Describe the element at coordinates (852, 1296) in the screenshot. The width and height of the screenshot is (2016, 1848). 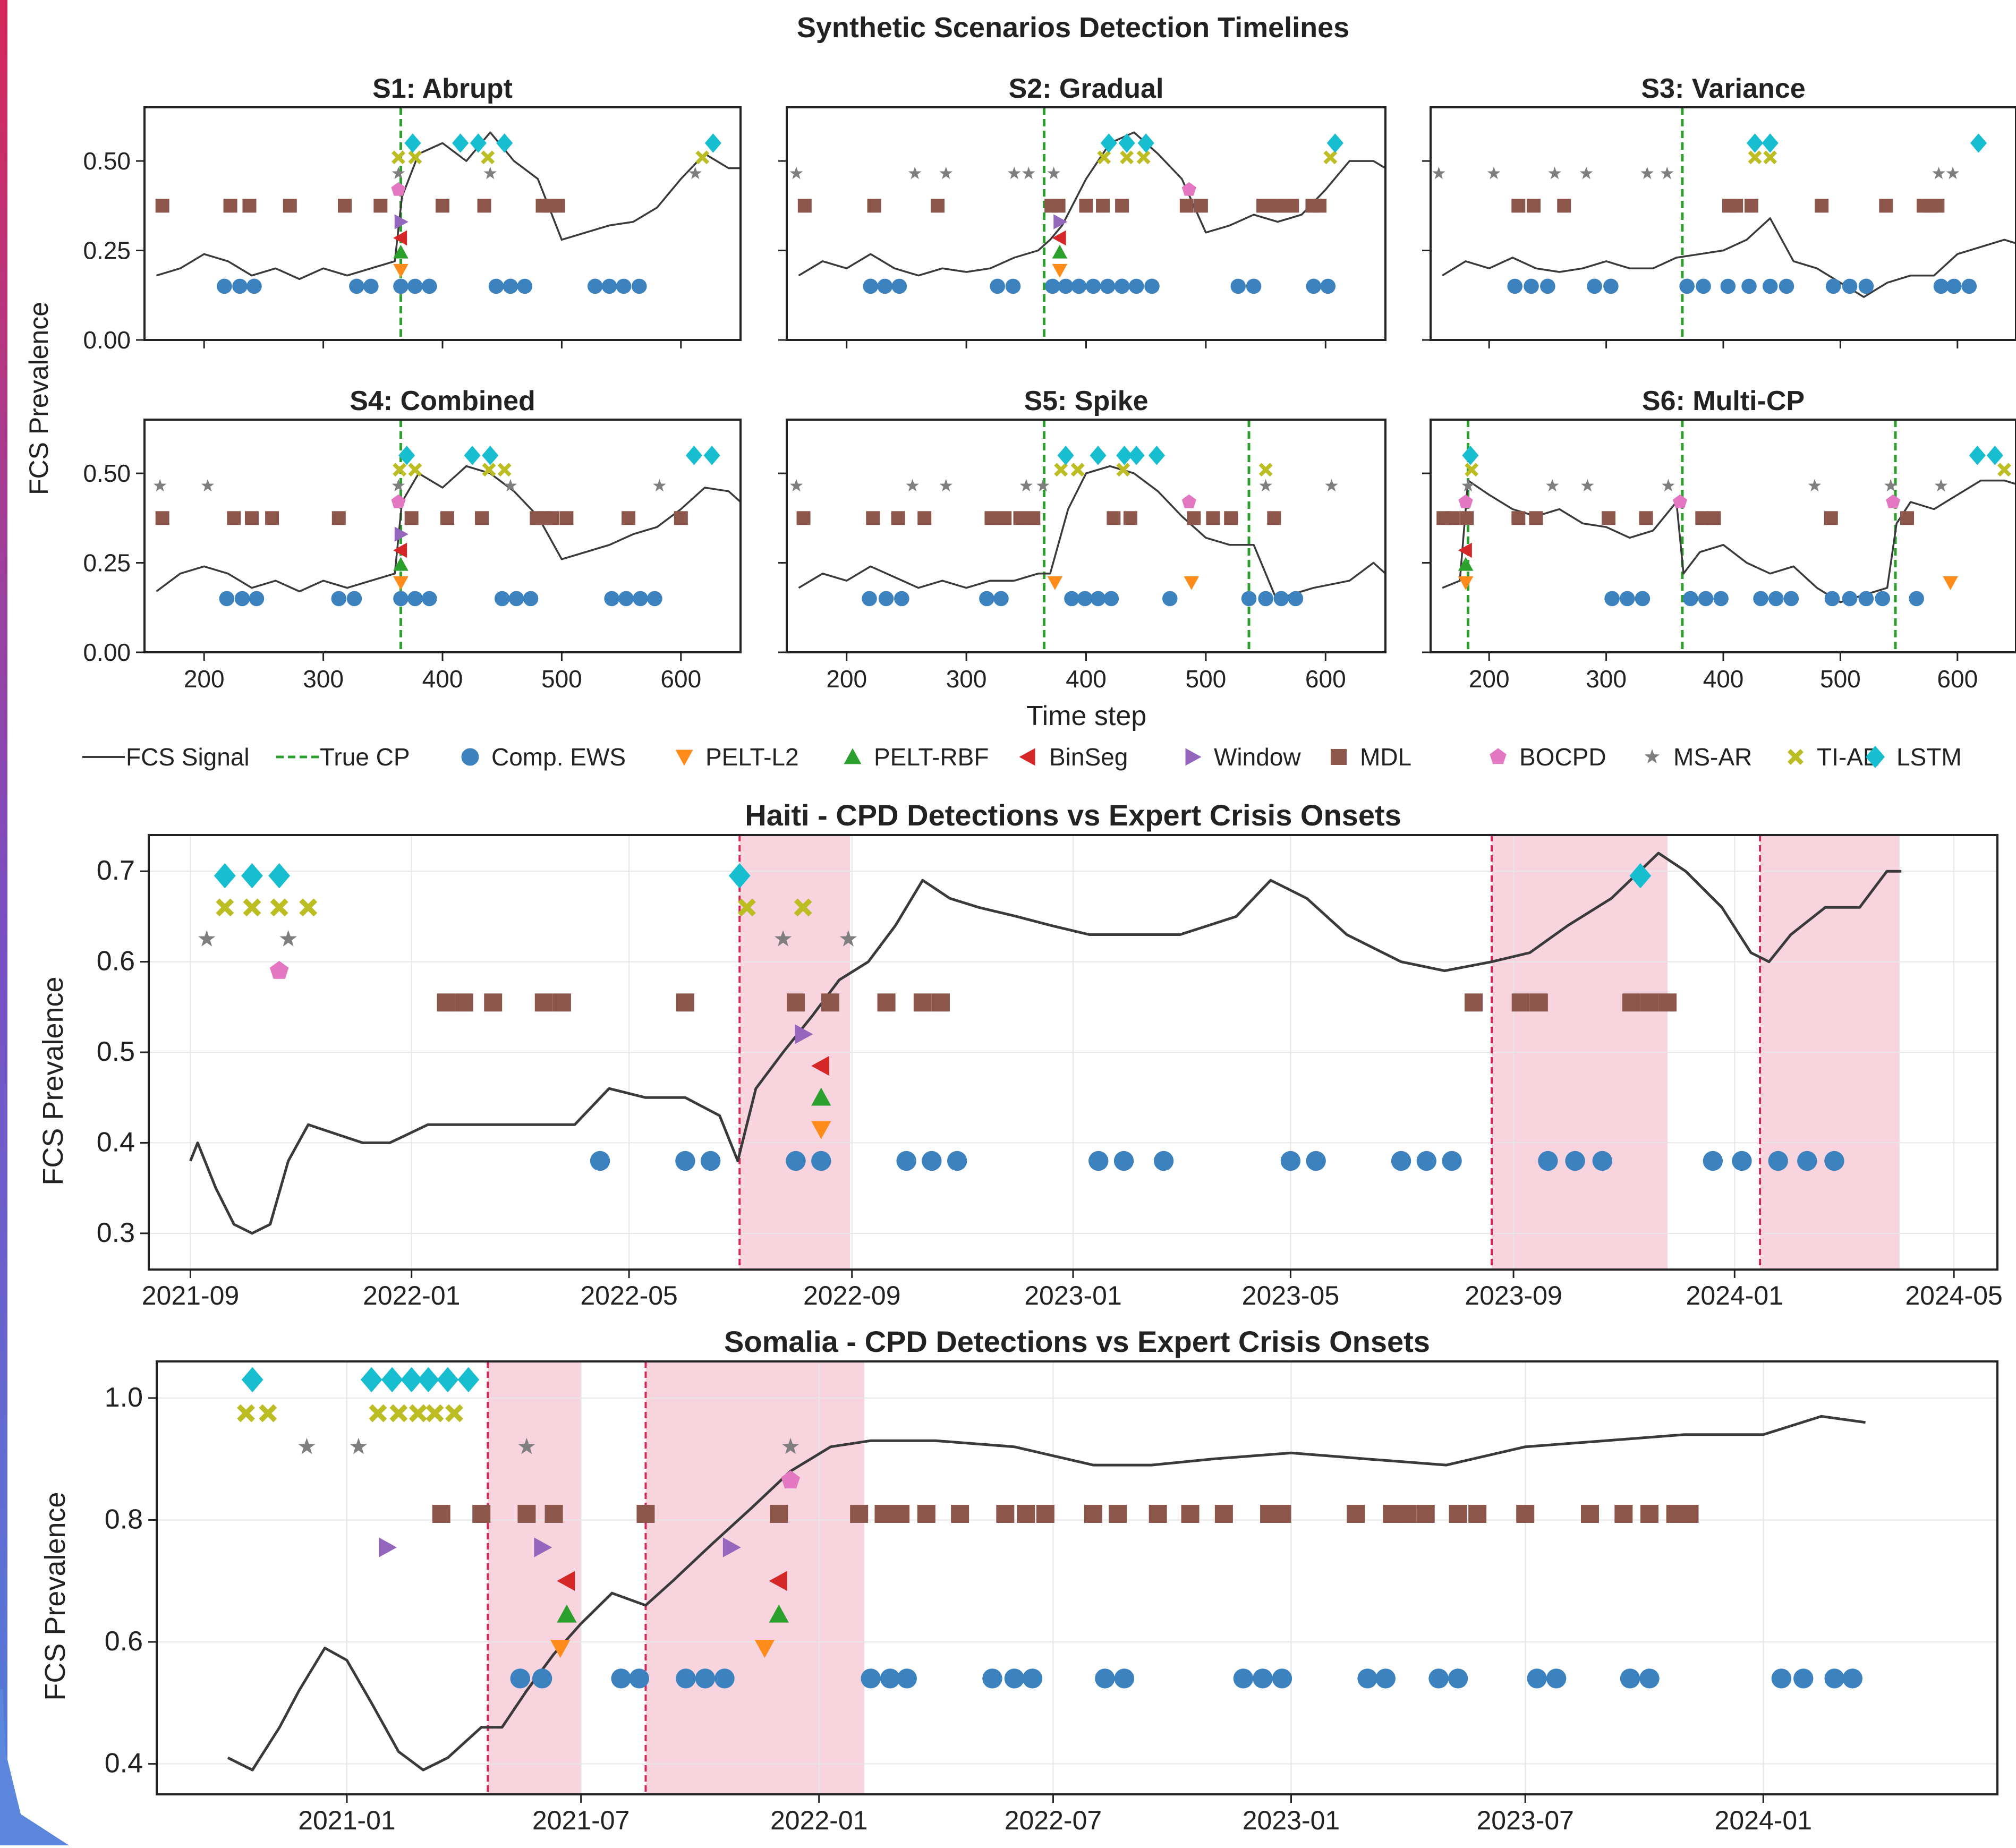
I see `x-tick-label: 2022-09` at that location.